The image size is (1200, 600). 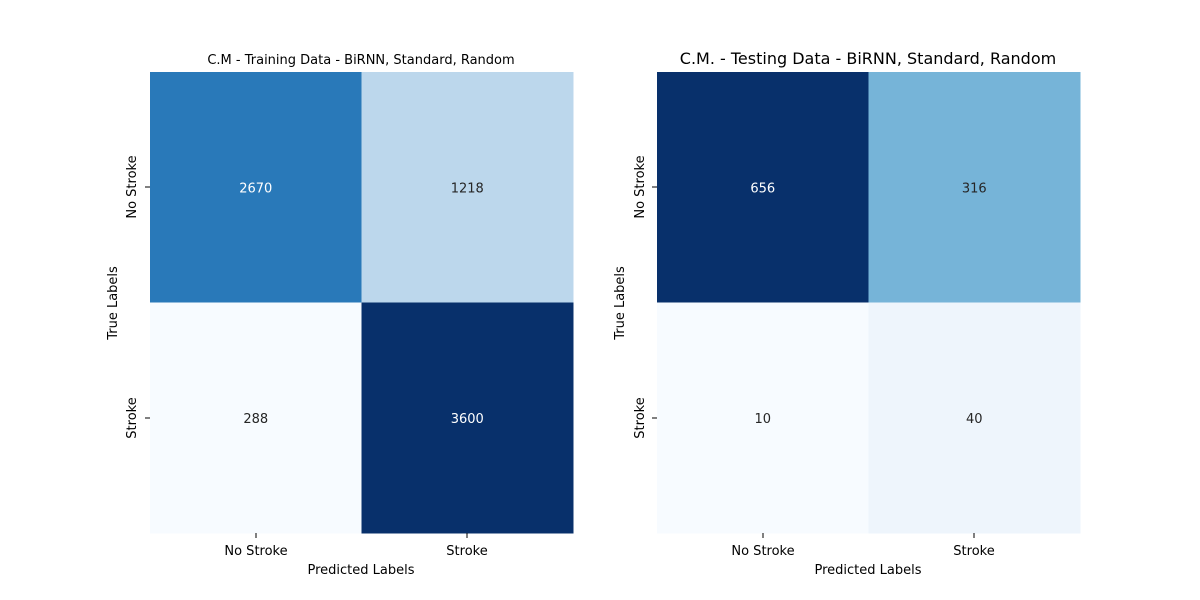 I want to click on training-cell-no-stroke-no-stroke, so click(x=256, y=187).